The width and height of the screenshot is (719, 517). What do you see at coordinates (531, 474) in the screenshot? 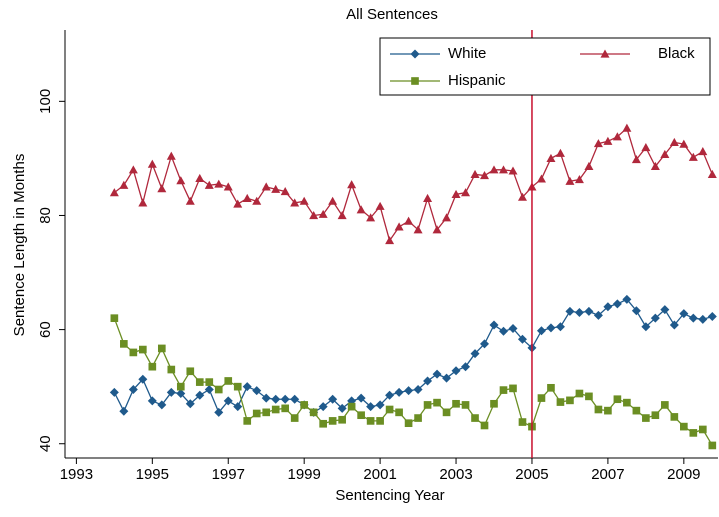
I see `x-tick-label: 2005` at bounding box center [531, 474].